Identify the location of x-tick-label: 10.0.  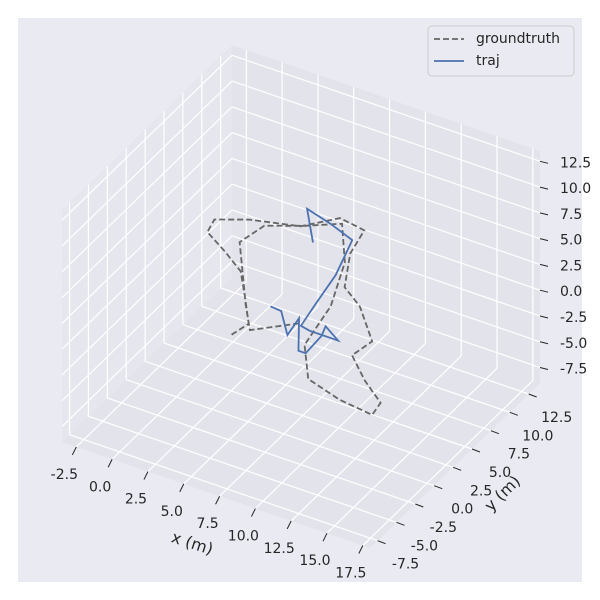
(243, 537).